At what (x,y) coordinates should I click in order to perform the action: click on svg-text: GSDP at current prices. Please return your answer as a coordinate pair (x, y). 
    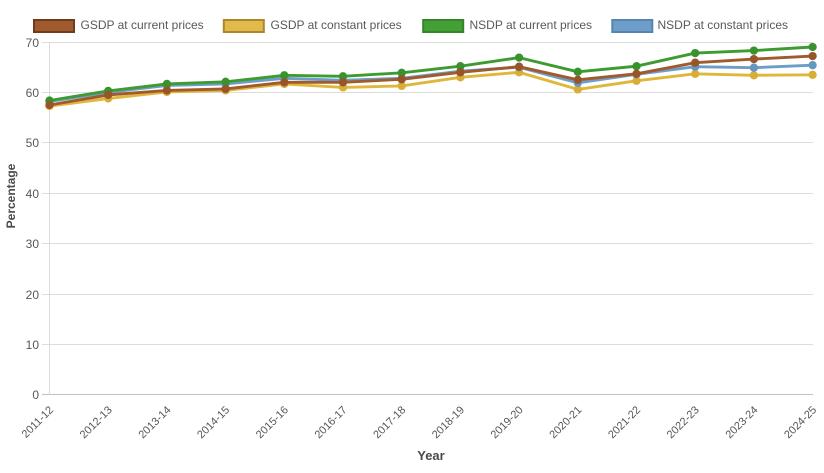
    Looking at the image, I should click on (142, 25).